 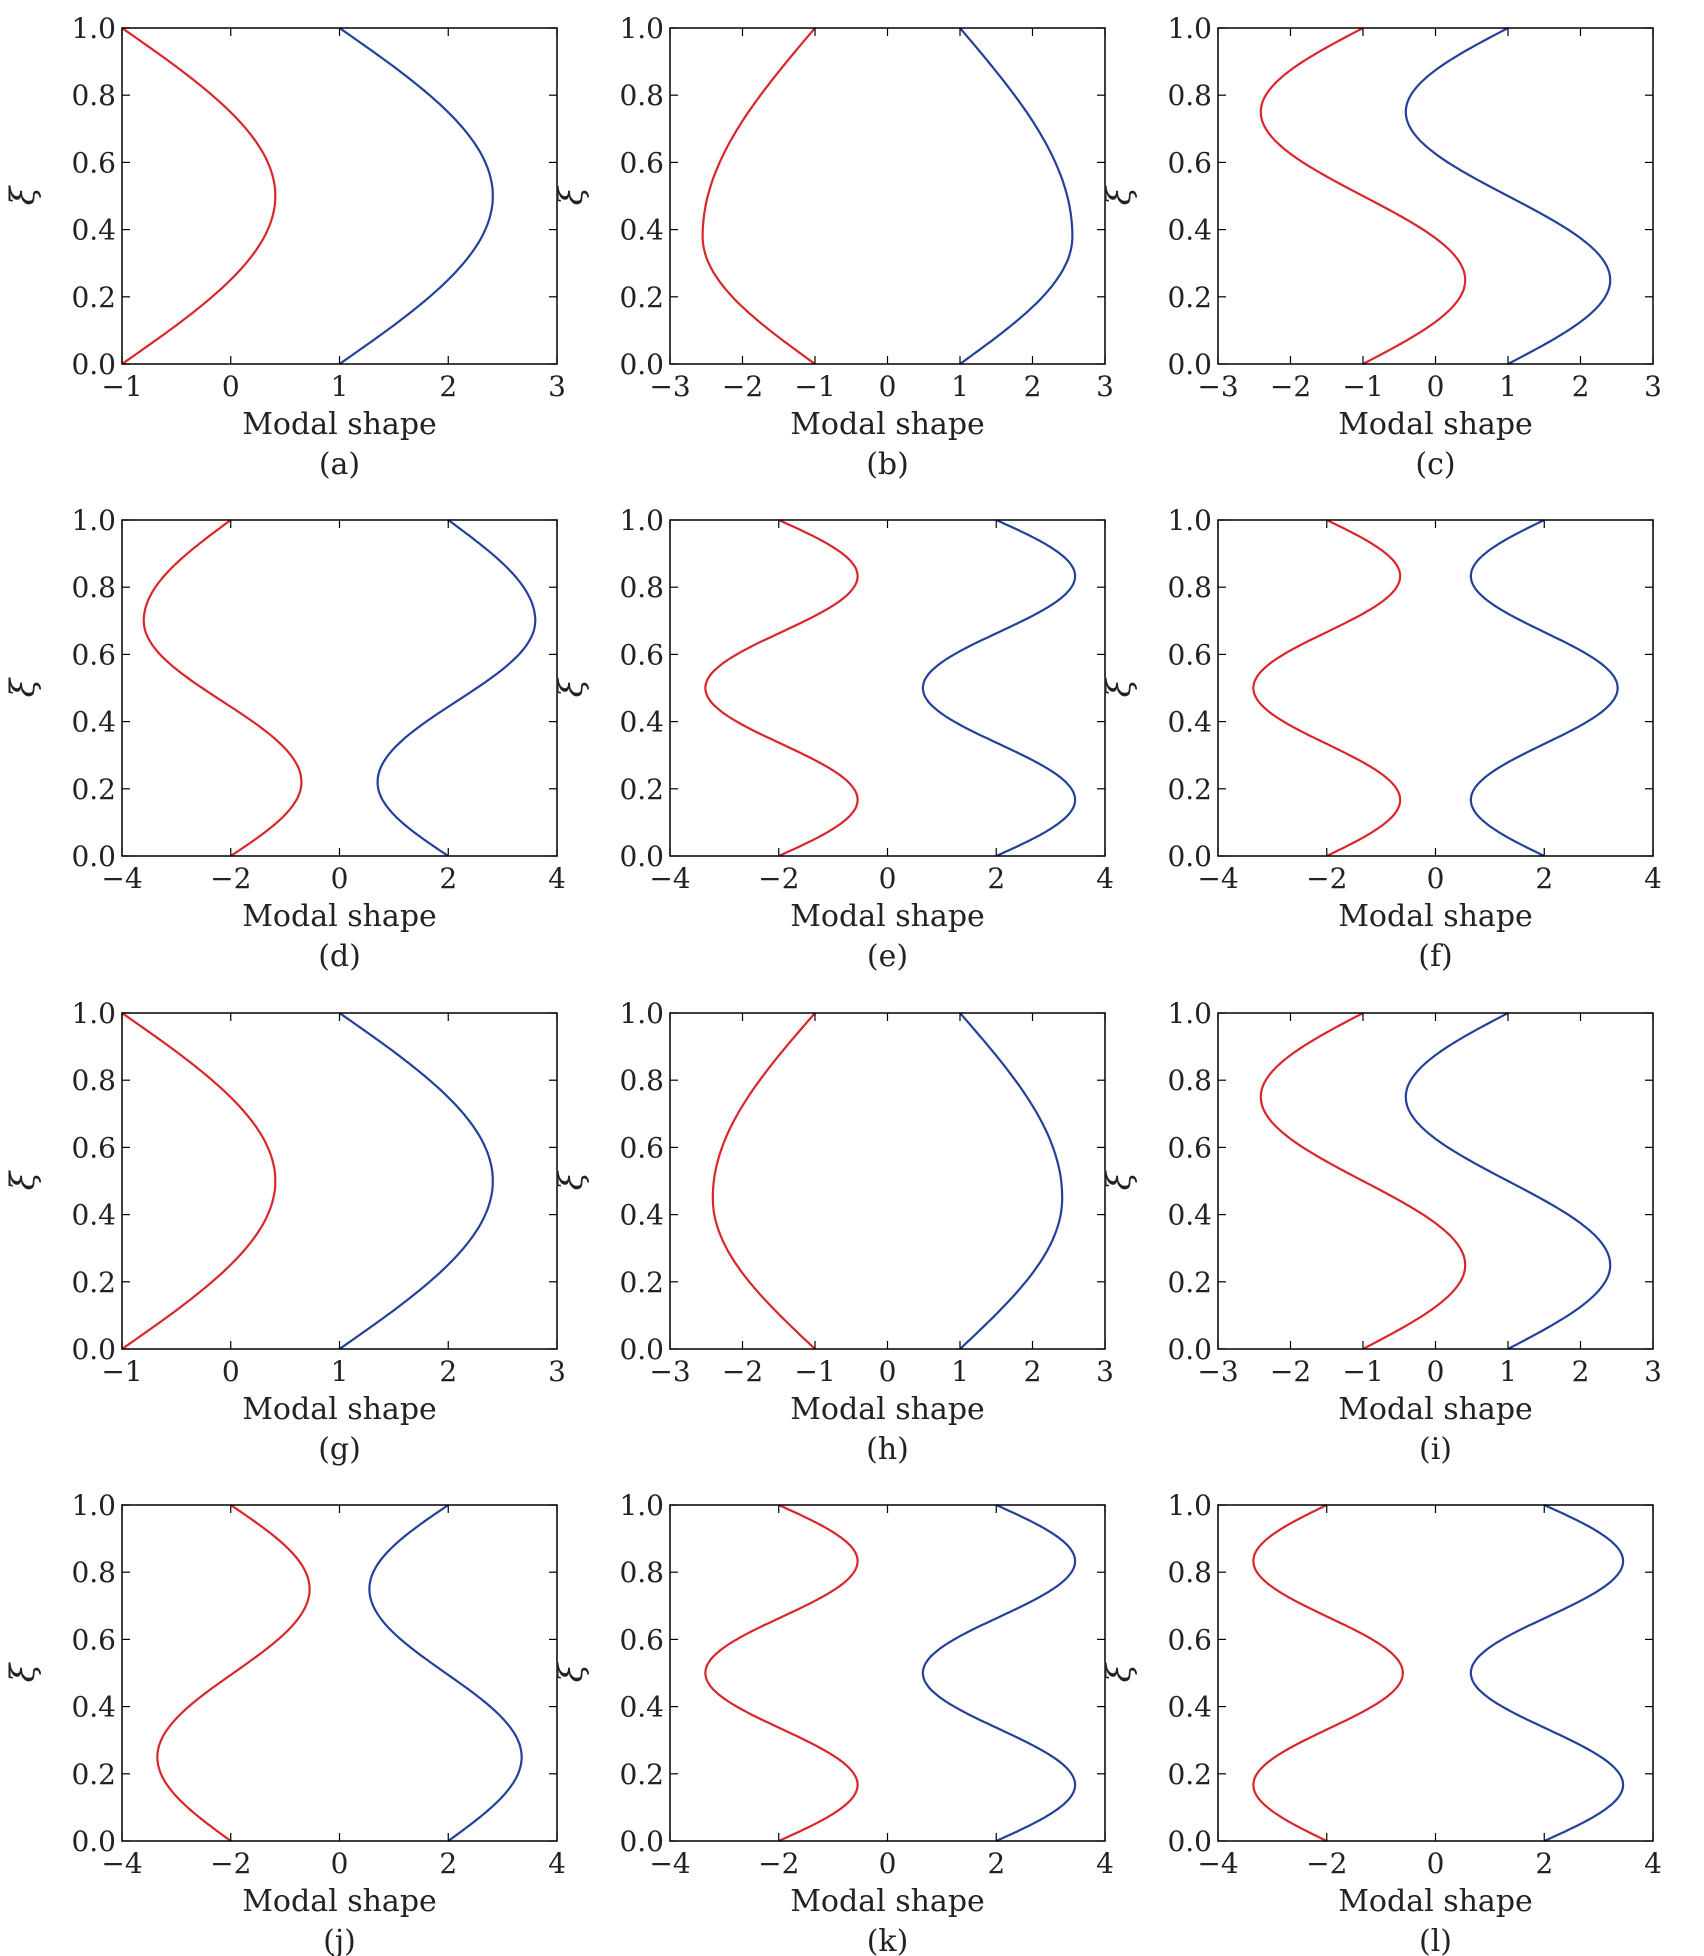 I want to click on panel-label: (c), so click(x=1435, y=464).